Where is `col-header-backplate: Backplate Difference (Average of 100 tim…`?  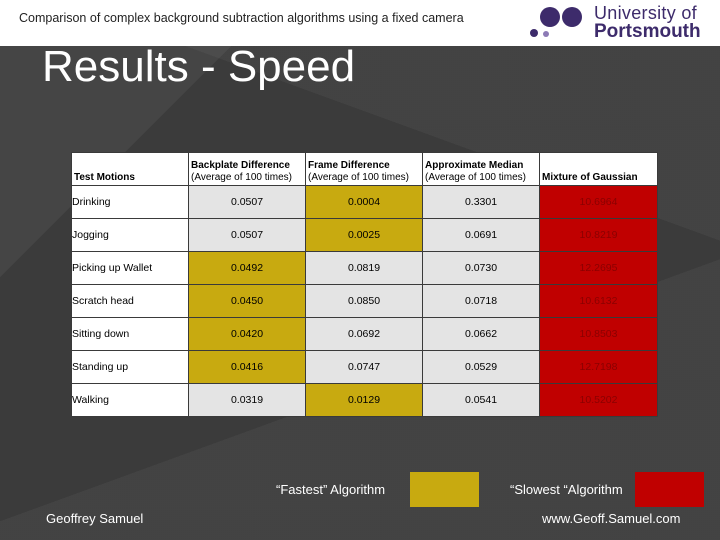 col-header-backplate: Backplate Difference (Average of 100 tim… is located at coordinates (247, 169).